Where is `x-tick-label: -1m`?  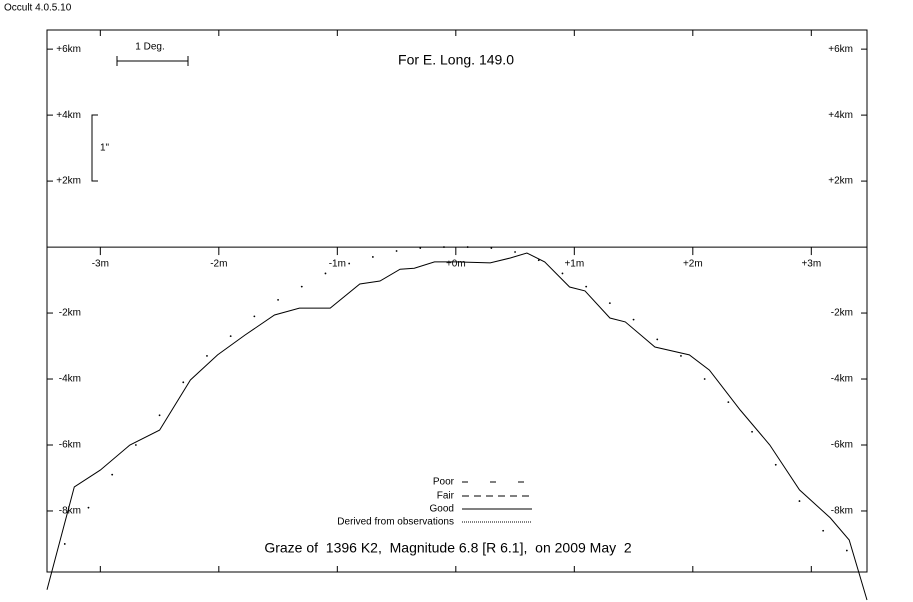
x-tick-label: -1m is located at coordinates (337, 264).